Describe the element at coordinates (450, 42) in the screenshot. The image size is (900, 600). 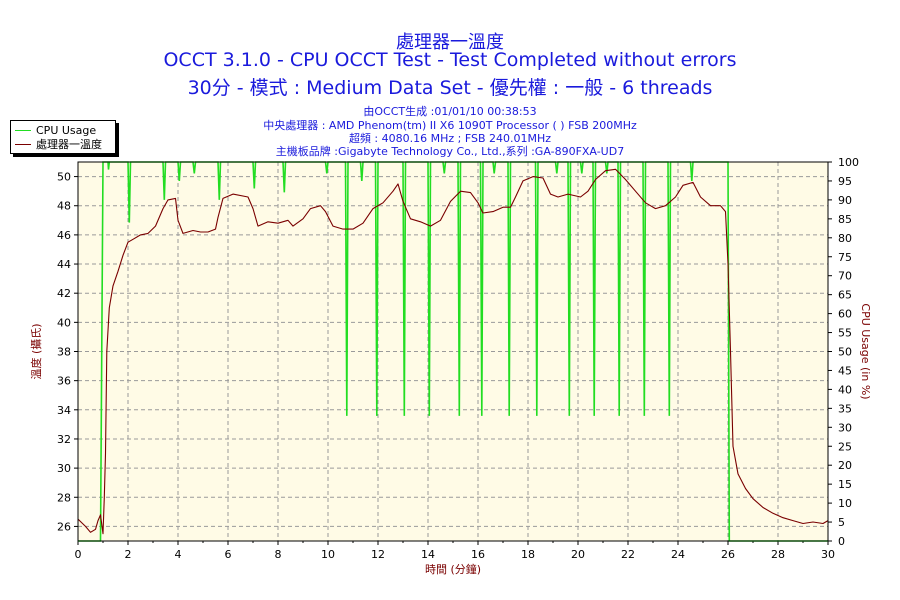
I see `chart-title: 處理器一溫度` at that location.